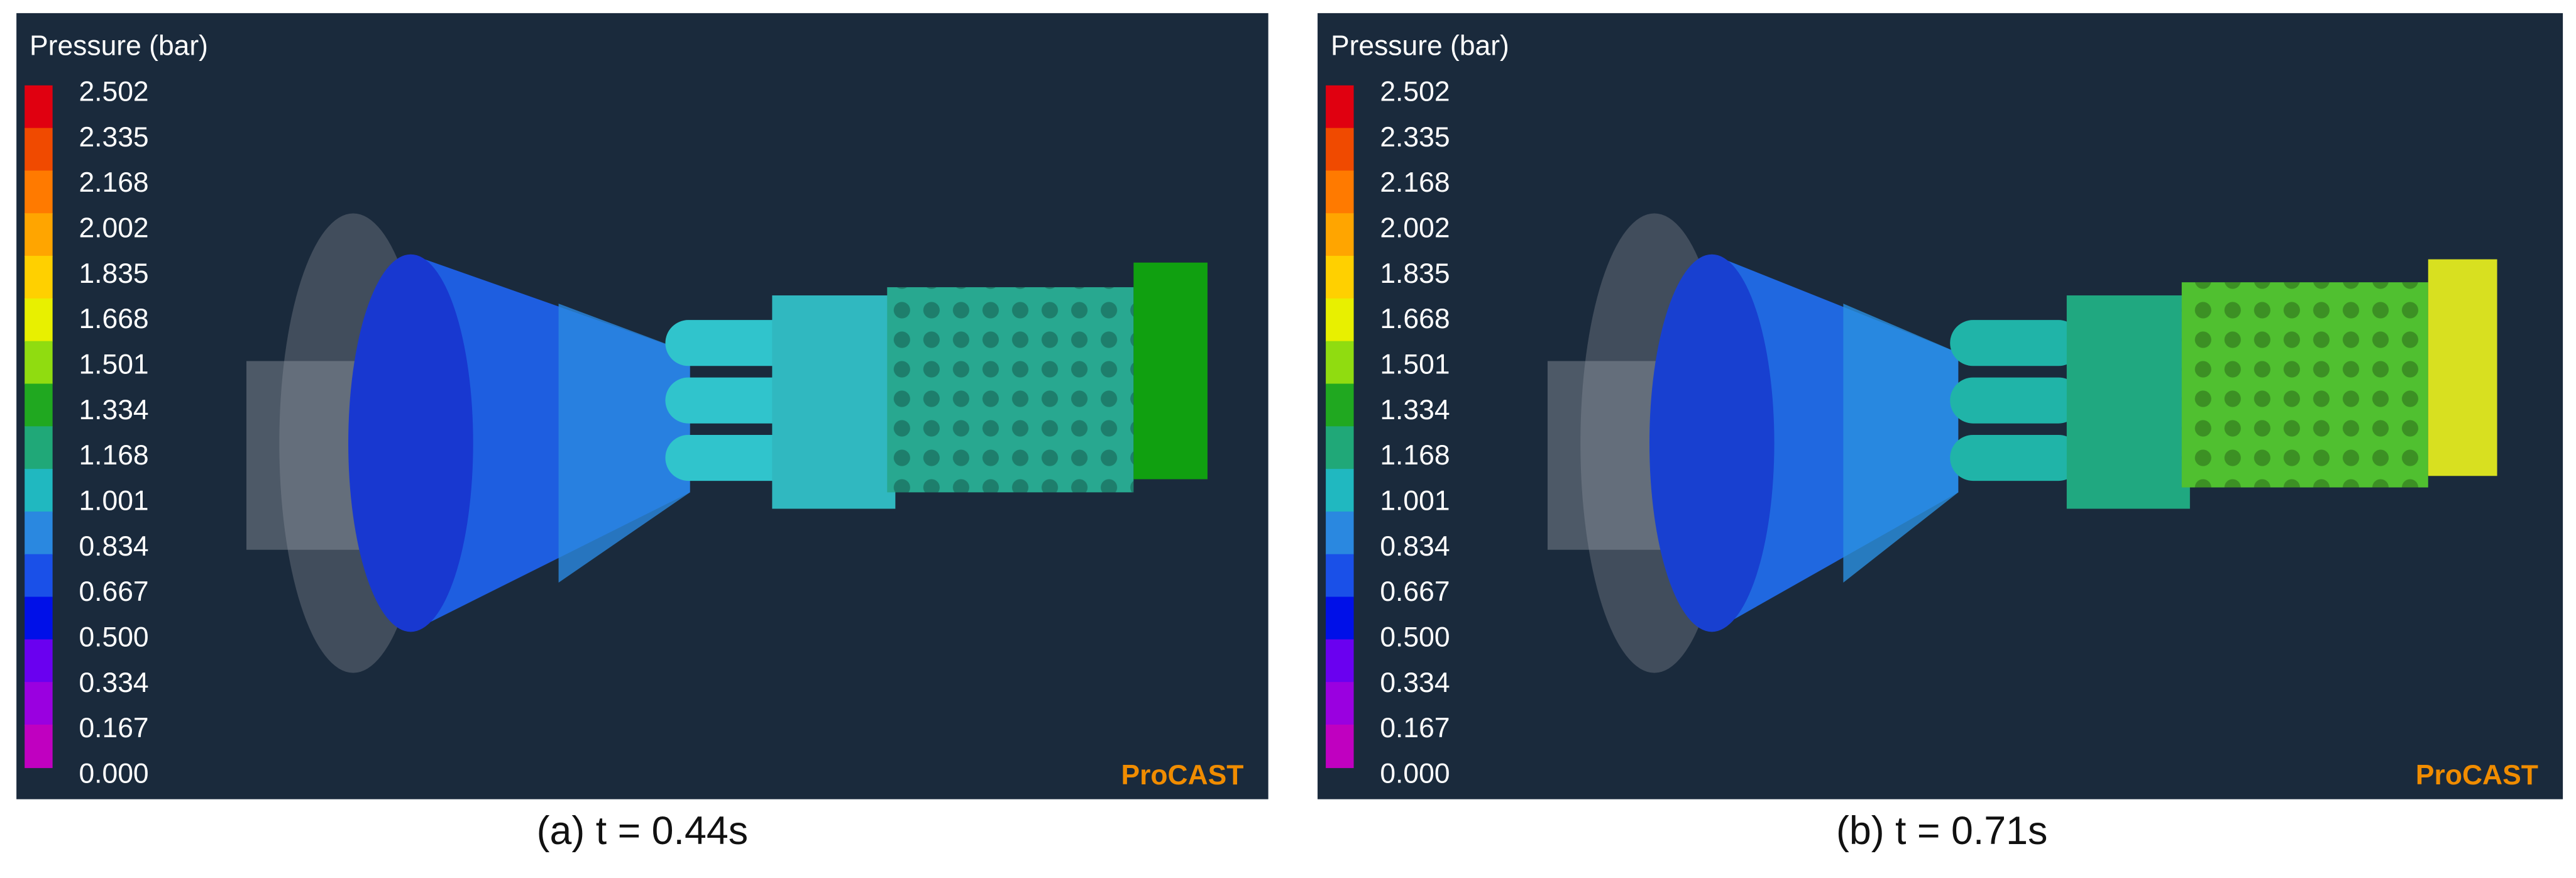 The image size is (2576, 878). I want to click on caption: (a) t = 0.44s, so click(642, 831).